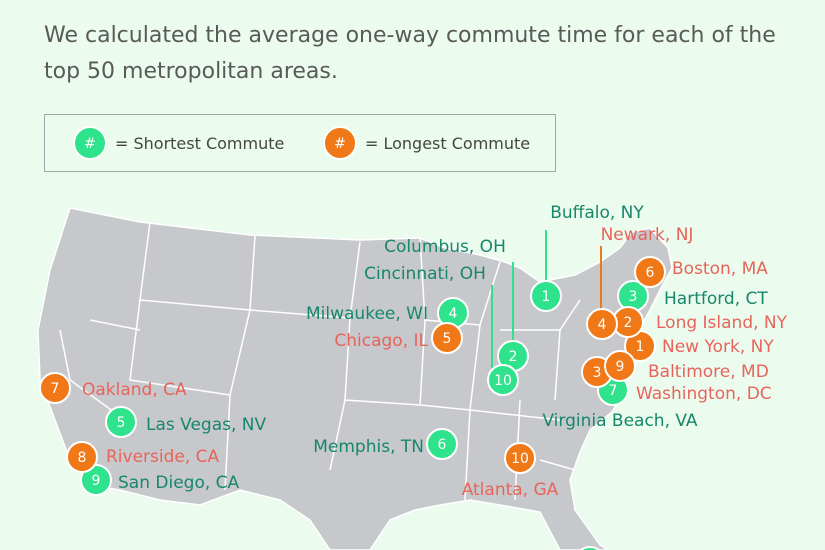  I want to click on city-label: New York, NY, so click(718, 347).